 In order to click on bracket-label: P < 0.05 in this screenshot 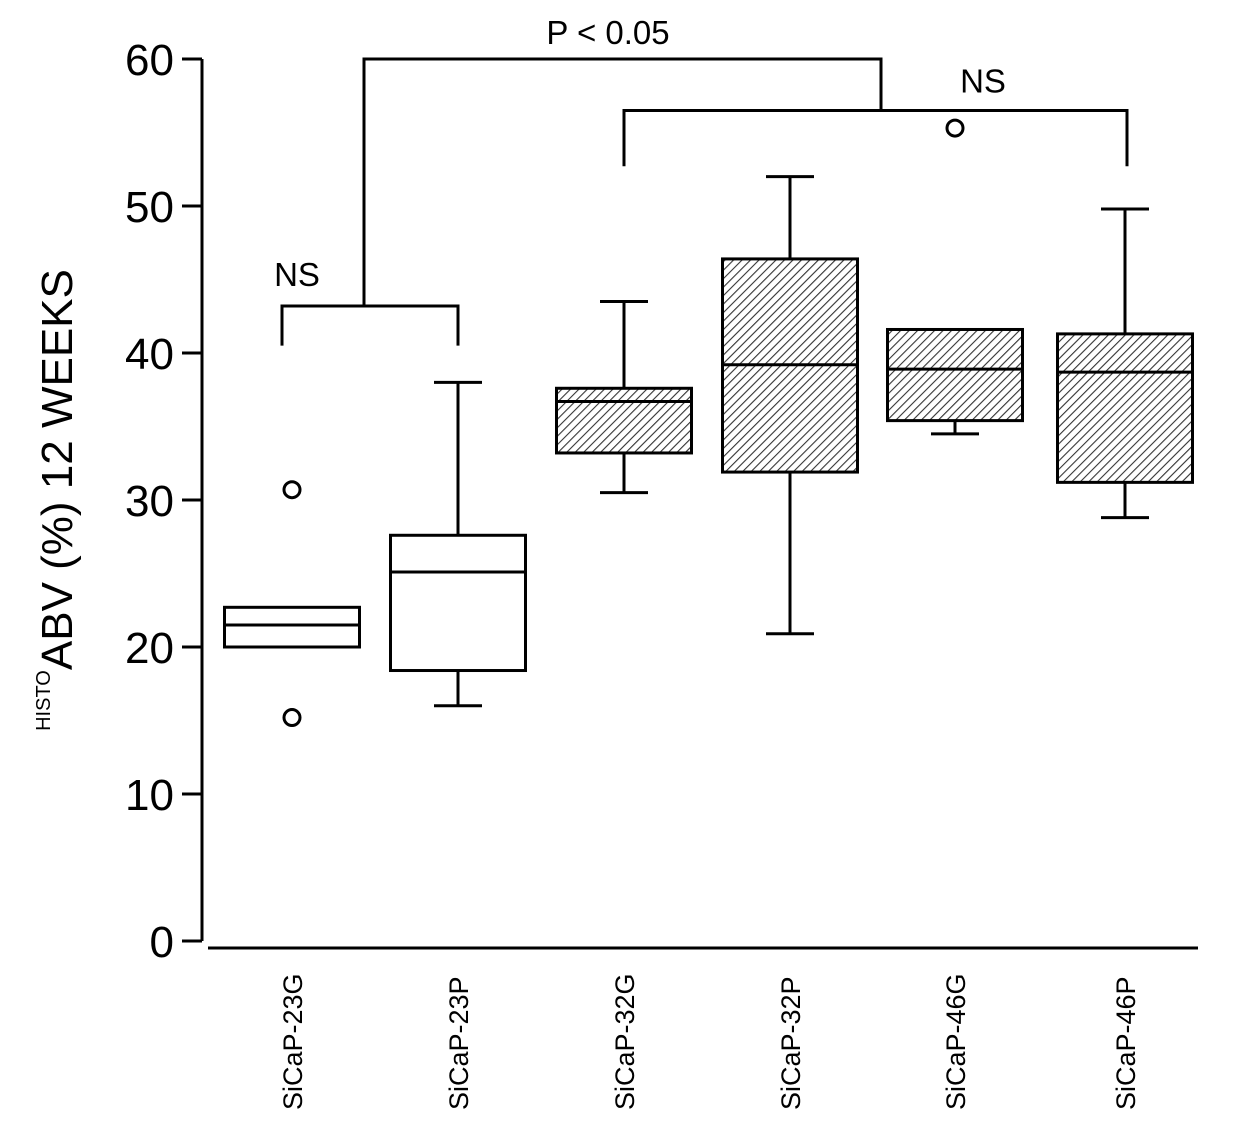, I will do `click(607, 32)`.